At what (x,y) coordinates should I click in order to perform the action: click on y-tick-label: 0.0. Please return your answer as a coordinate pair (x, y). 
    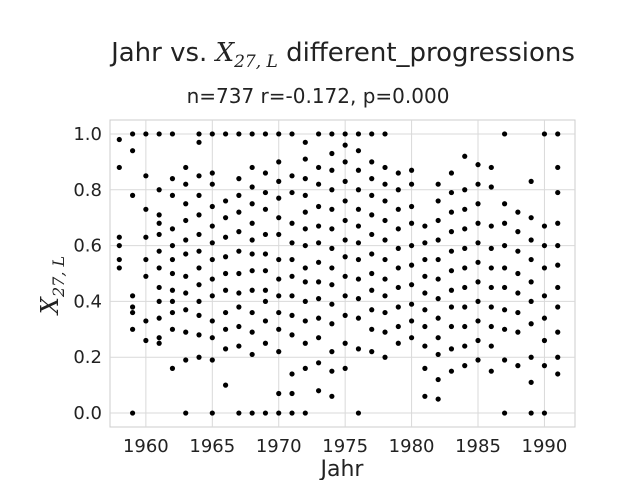
    Looking at the image, I should click on (87, 413).